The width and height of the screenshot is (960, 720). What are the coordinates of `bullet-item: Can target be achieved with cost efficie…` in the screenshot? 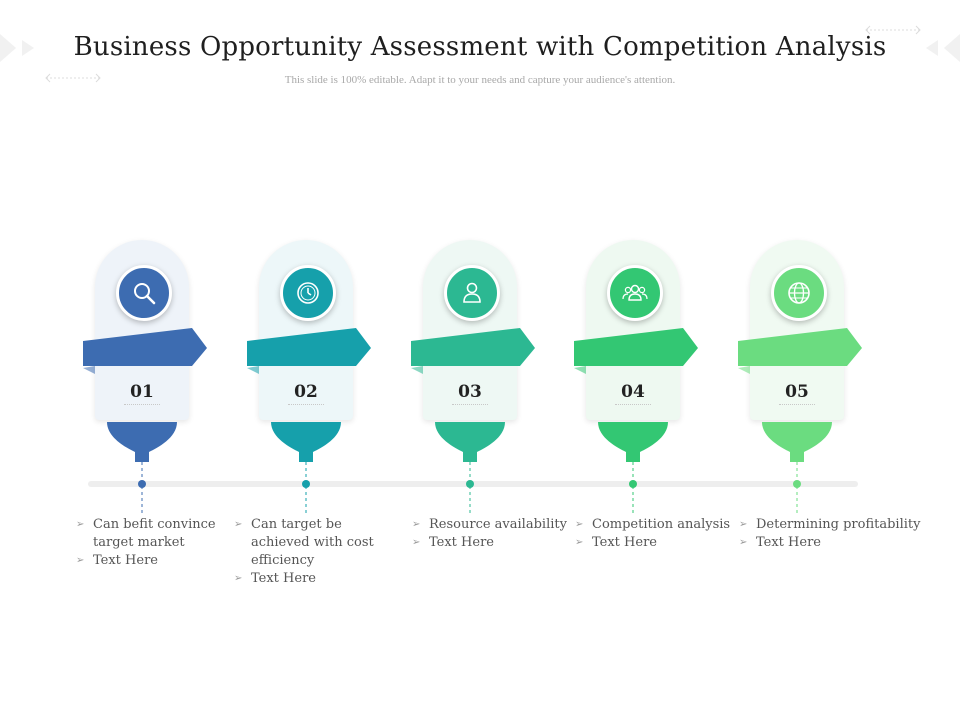 It's located at (319, 543).